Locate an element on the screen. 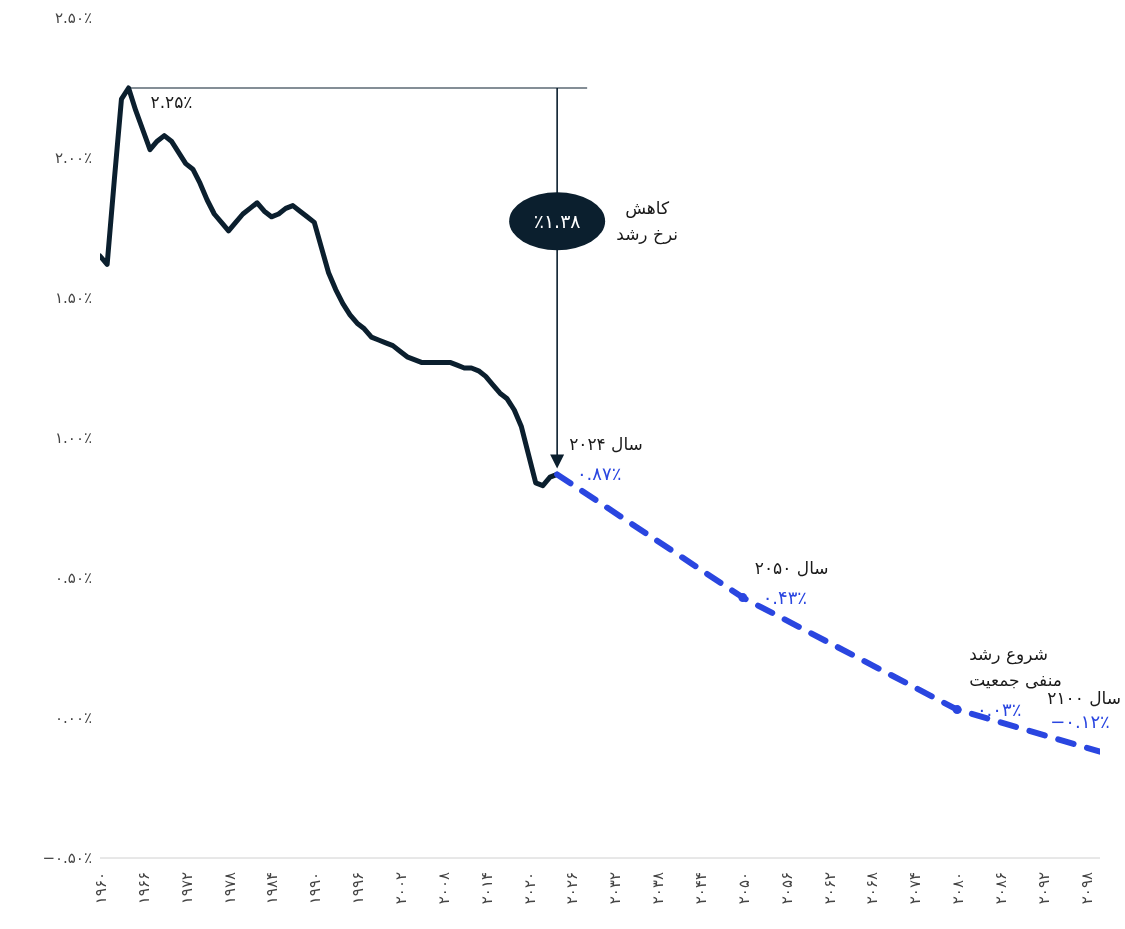  y-tick-label: ۲.۰۰٪ is located at coordinates (73, 158).